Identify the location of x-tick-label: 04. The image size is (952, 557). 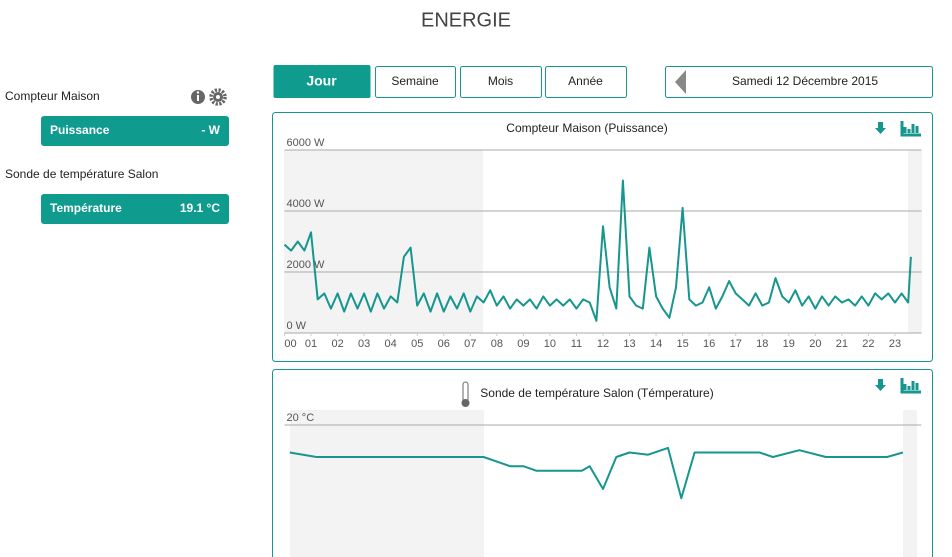
(391, 344).